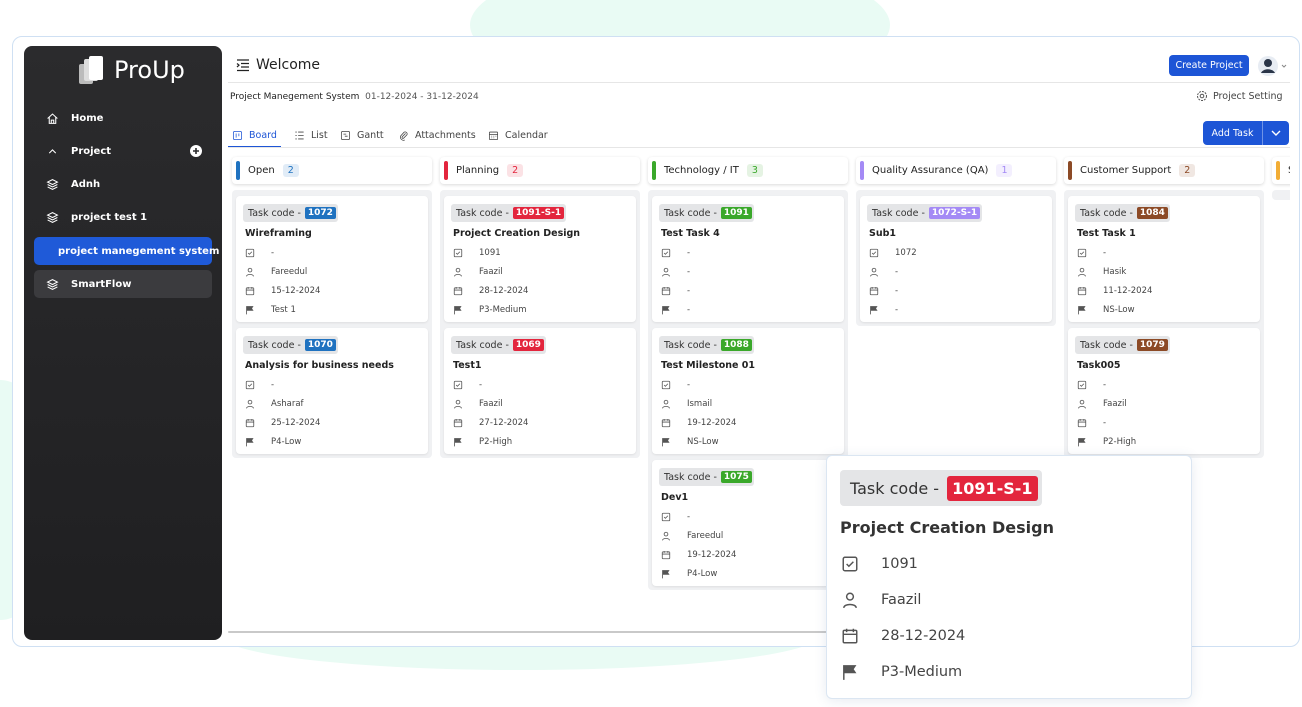 The image size is (1302, 707). Describe the element at coordinates (1114, 291) in the screenshot. I see `card-field: 11-12-2024` at that location.